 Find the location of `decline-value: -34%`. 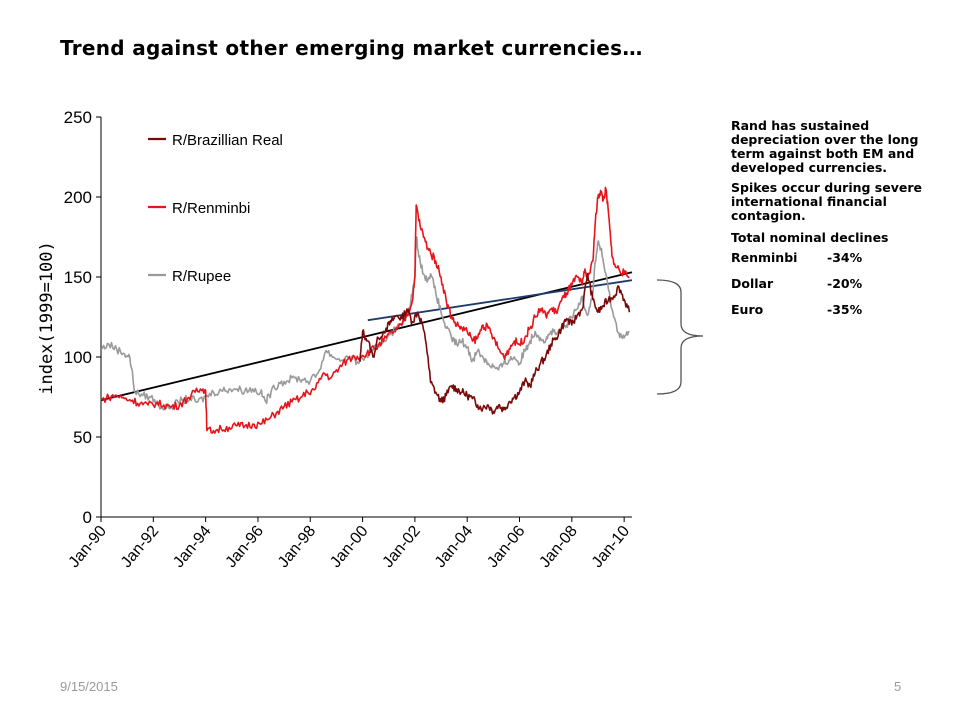

decline-value: -34% is located at coordinates (845, 257).